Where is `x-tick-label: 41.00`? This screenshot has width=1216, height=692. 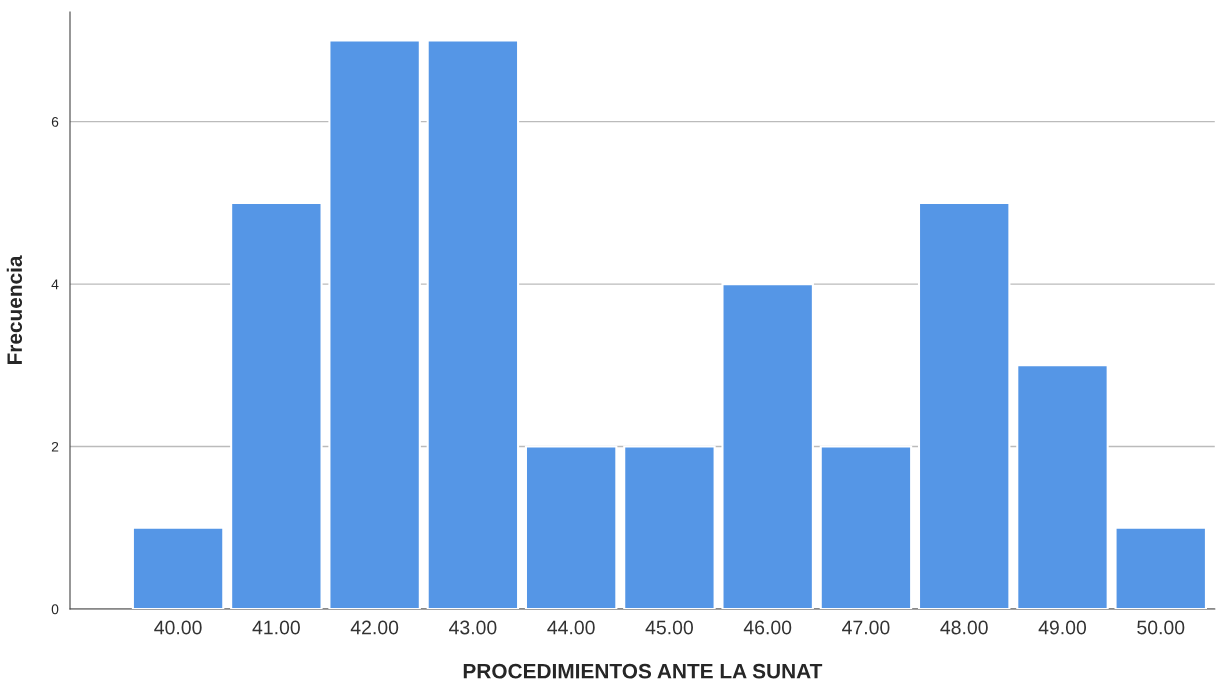 x-tick-label: 41.00 is located at coordinates (276, 627).